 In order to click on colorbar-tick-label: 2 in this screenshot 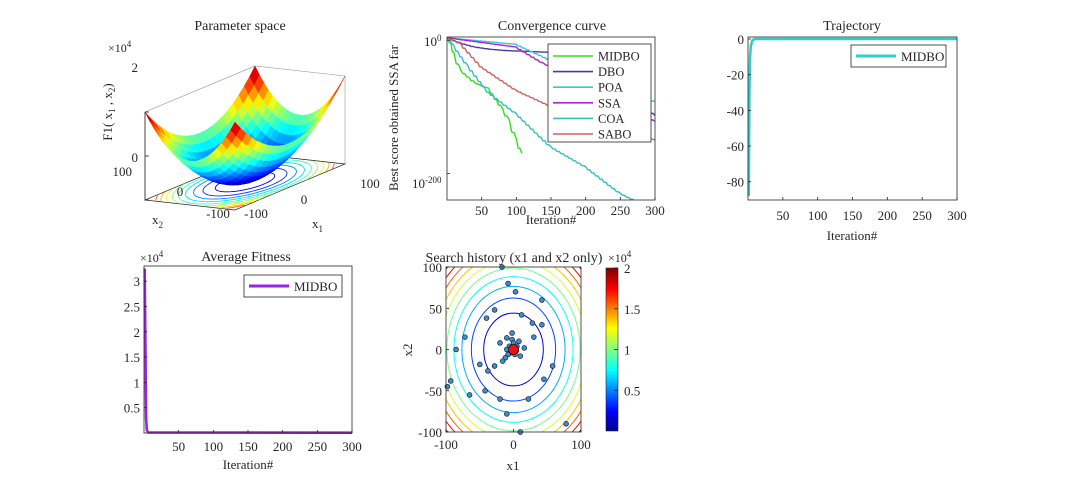, I will do `click(627, 268)`.